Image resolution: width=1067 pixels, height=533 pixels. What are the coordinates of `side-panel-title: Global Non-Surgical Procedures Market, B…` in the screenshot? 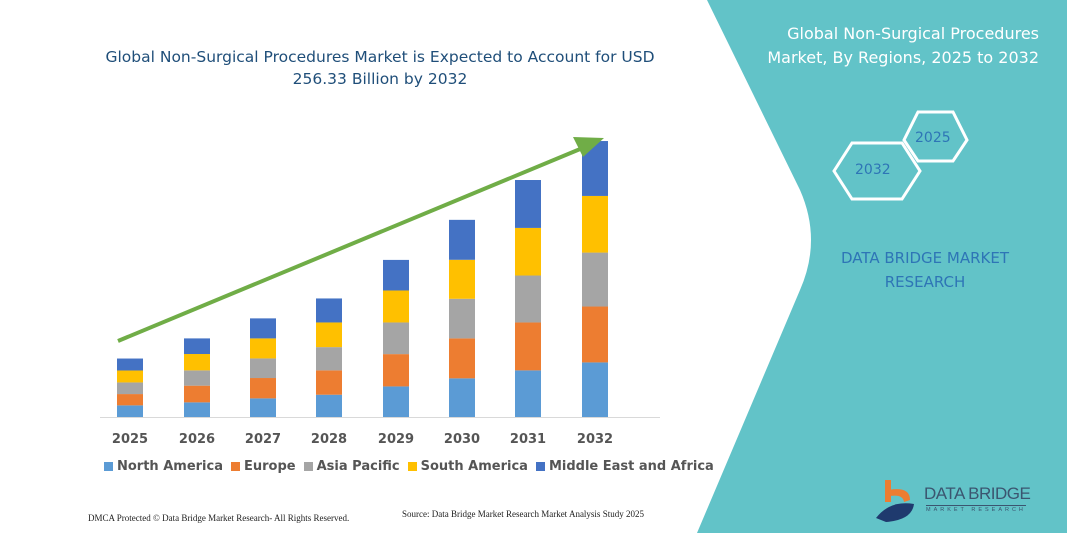 It's located at (903, 45).